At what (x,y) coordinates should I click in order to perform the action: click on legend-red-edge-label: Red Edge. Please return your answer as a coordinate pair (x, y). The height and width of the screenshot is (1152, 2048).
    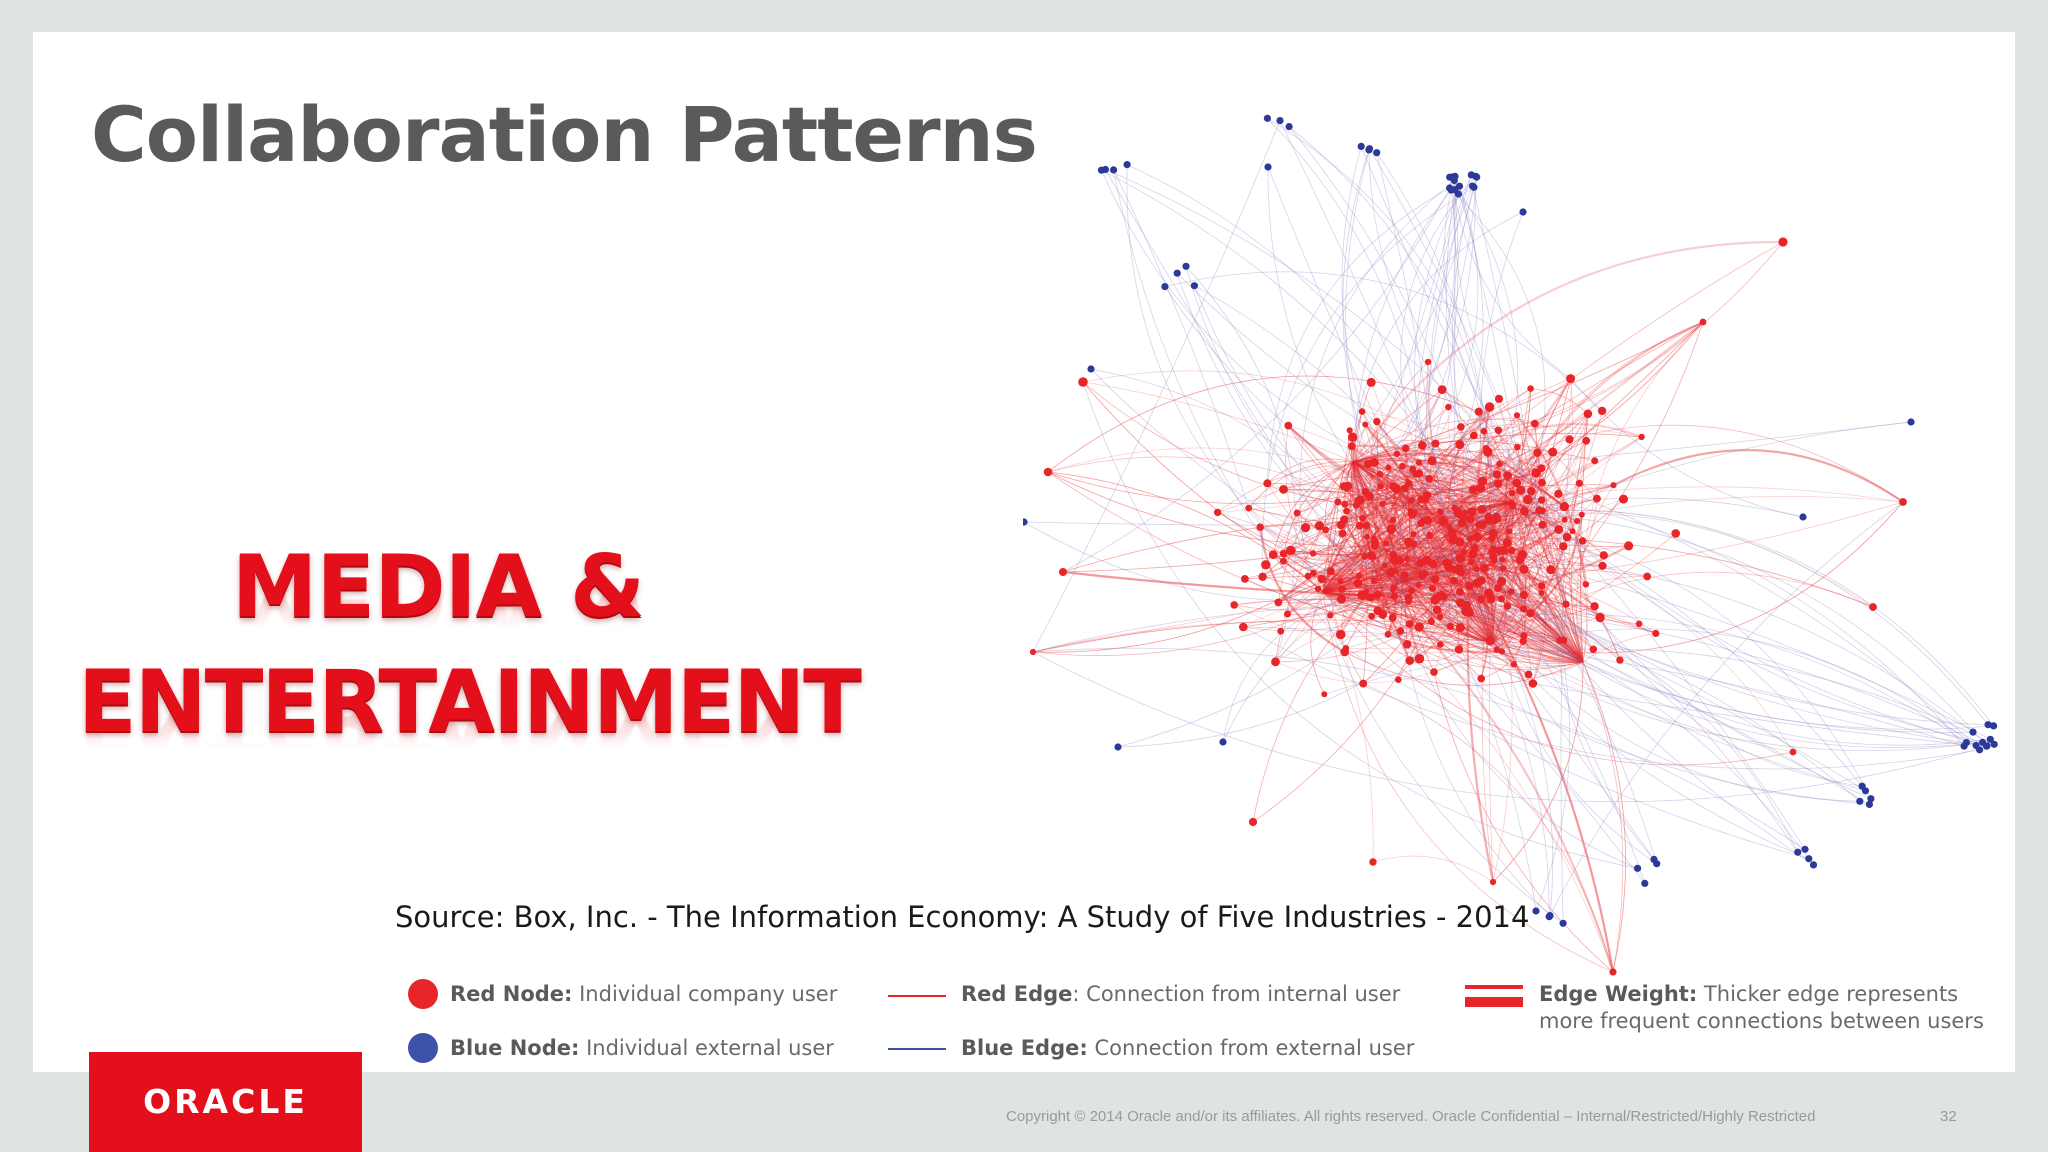
    Looking at the image, I should click on (1017, 994).